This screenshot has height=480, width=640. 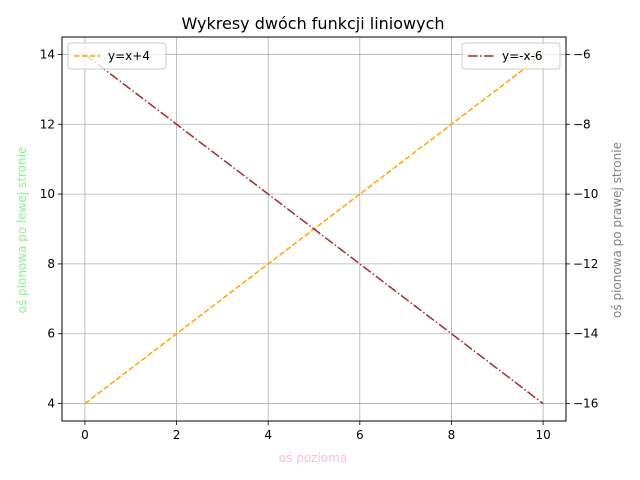 I want to click on legend-2: y=-x-6, so click(x=511, y=56).